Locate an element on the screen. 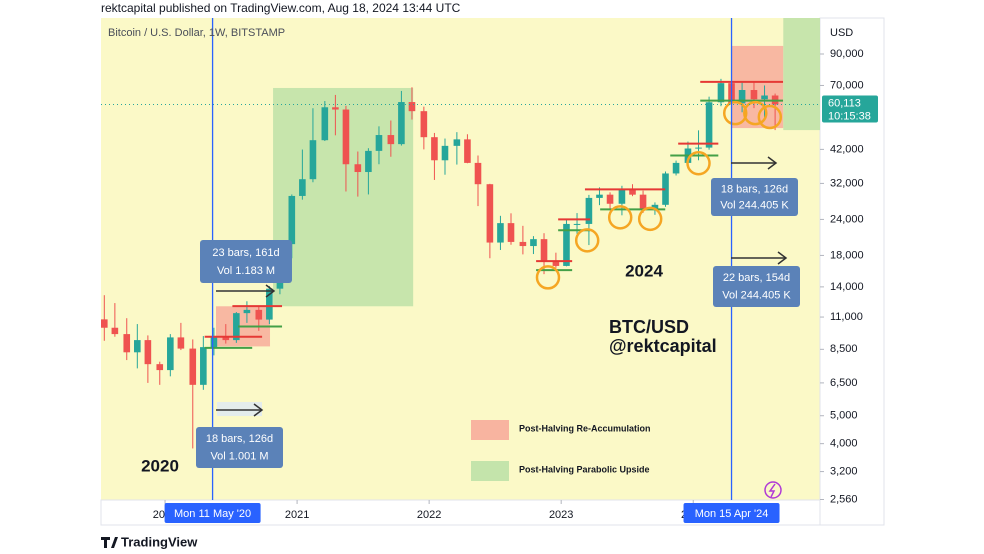 This screenshot has width=984, height=554. last-price-box is located at coordinates (850, 109).